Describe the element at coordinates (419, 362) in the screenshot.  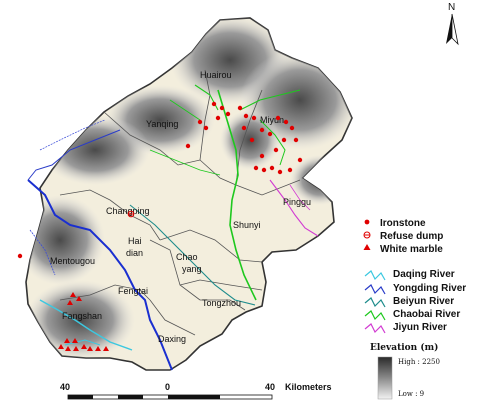
I see `elevation-high: High : 2250` at that location.